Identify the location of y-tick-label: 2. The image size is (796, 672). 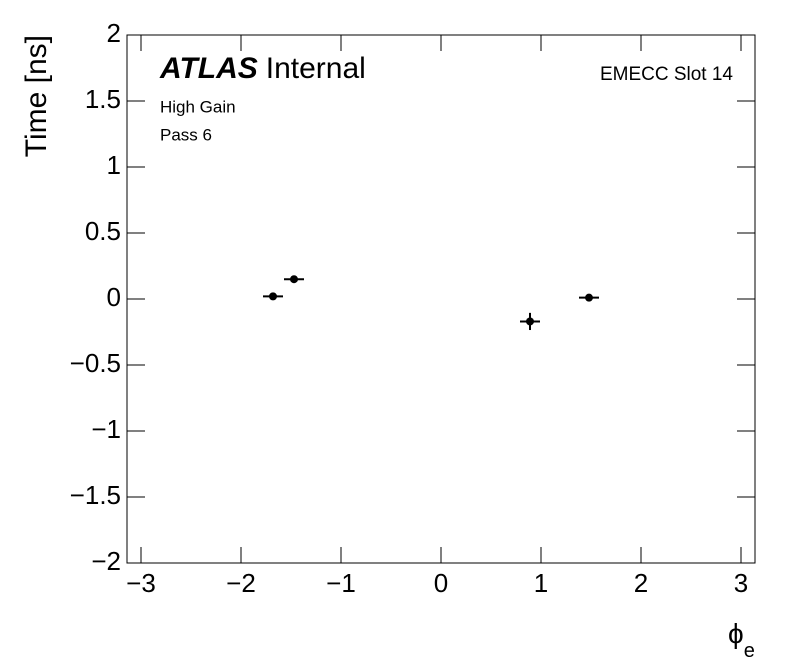
(114, 33).